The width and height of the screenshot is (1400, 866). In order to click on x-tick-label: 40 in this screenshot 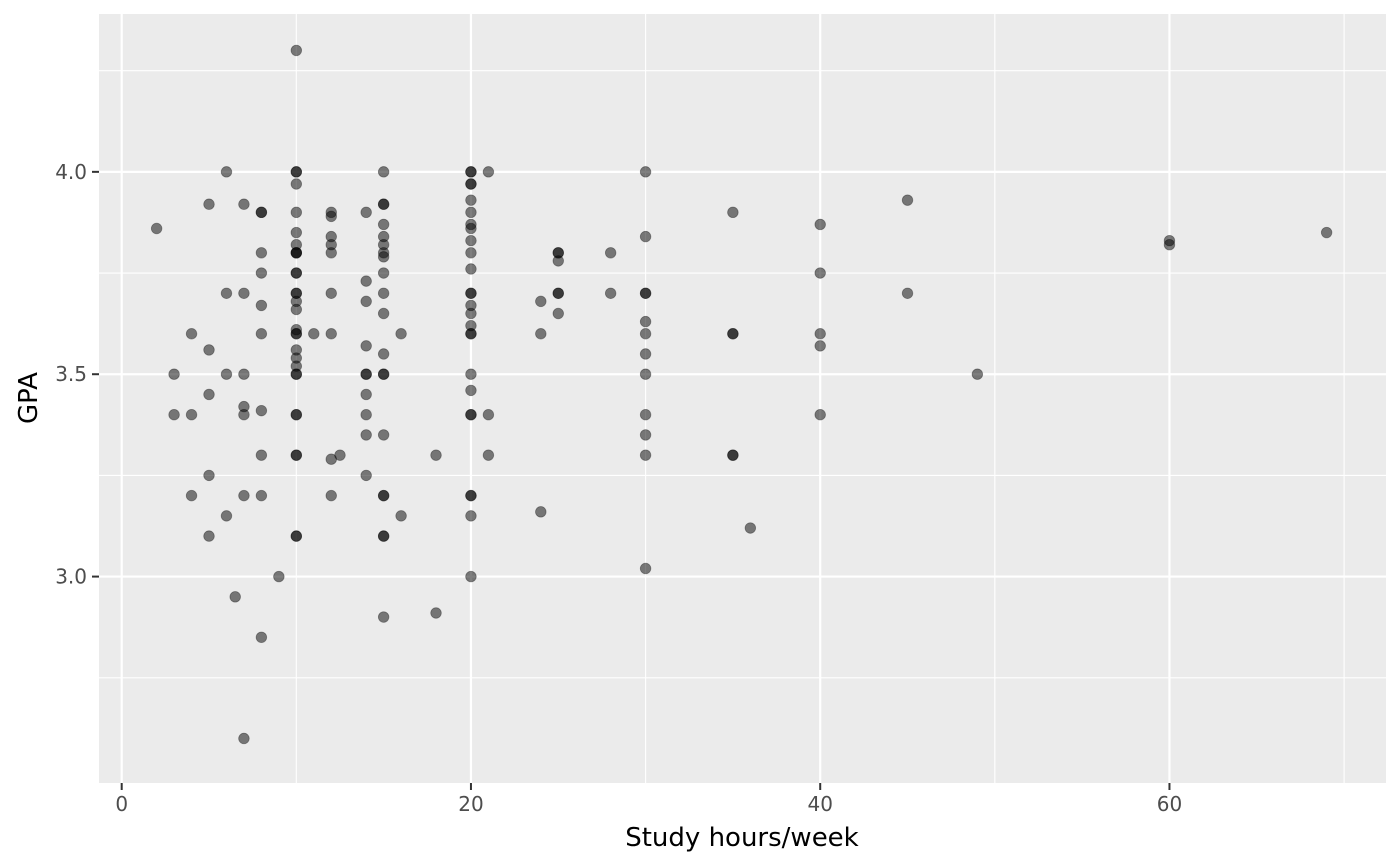, I will do `click(819, 804)`.